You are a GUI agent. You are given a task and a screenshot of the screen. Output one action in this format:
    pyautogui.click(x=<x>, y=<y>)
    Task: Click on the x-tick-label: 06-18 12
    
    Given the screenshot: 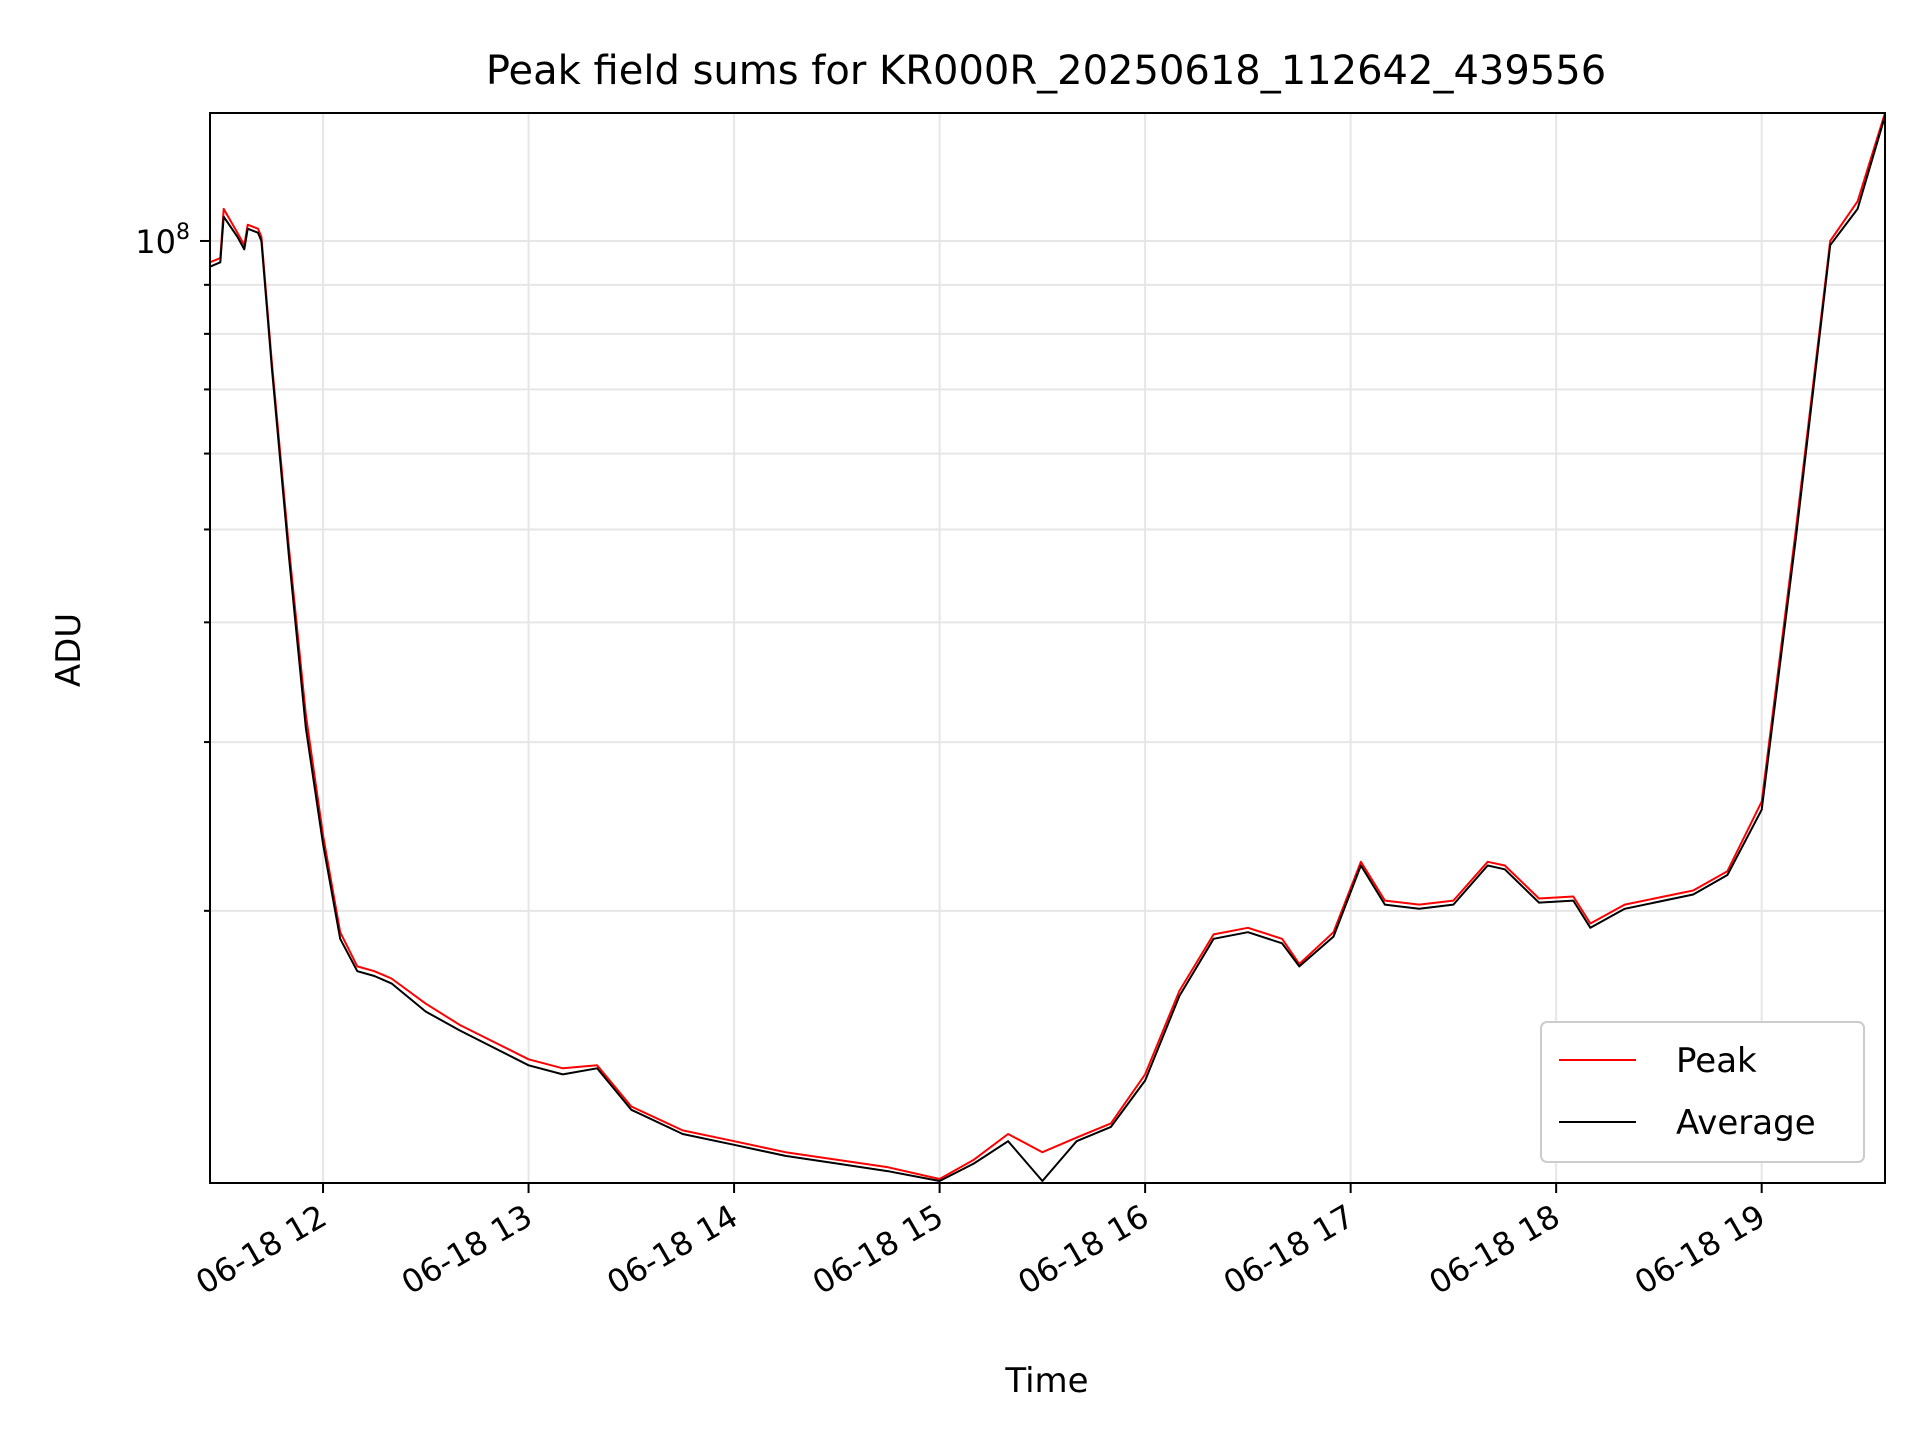 What is the action you would take?
    pyautogui.click(x=261, y=1249)
    